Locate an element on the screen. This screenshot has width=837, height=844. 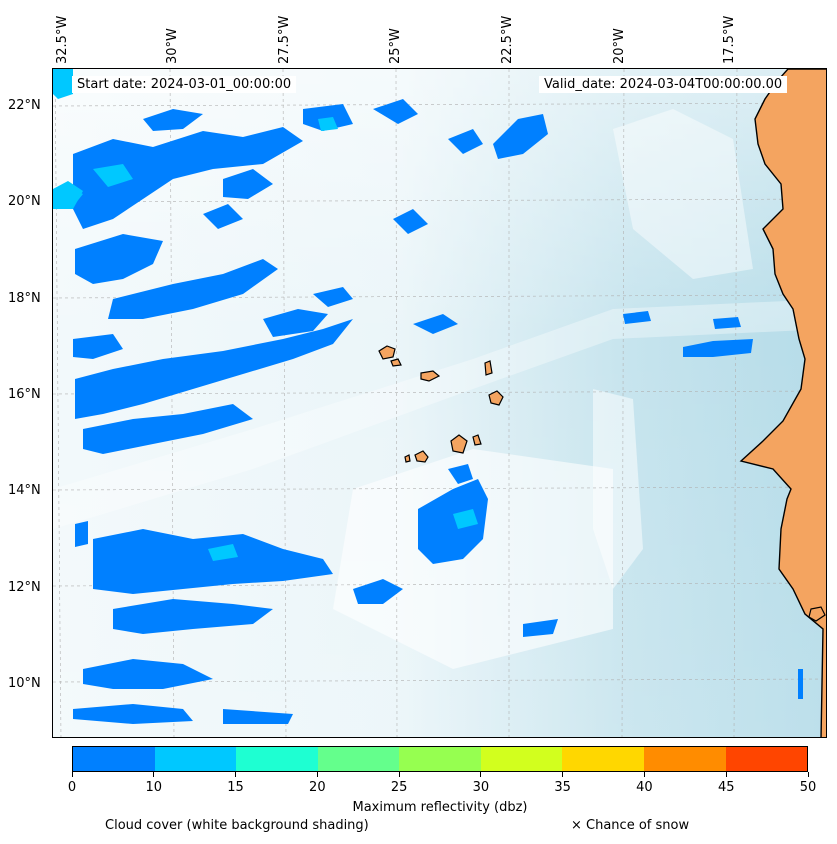
colorbar-tick-label: 40 is located at coordinates (644, 787).